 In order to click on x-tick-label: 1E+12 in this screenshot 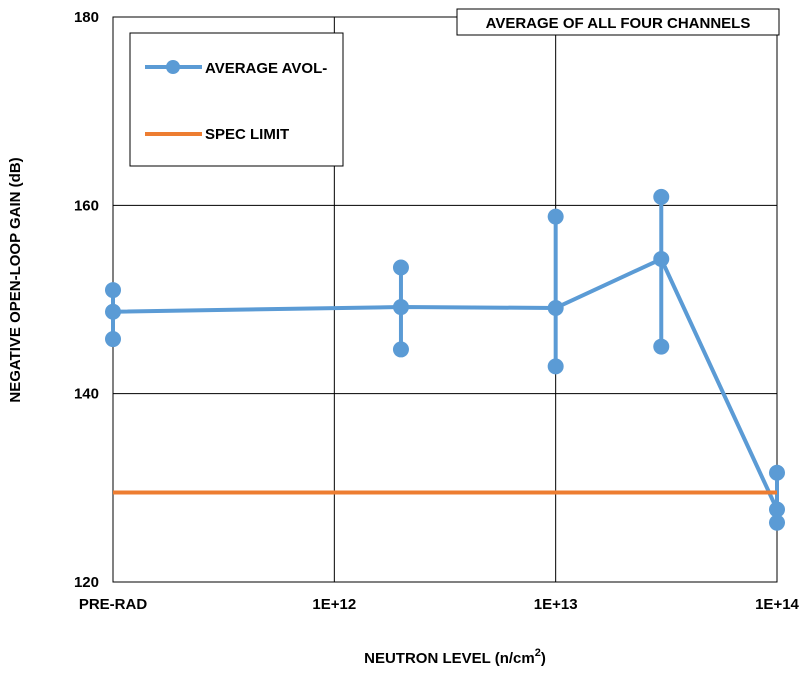, I will do `click(334, 604)`.